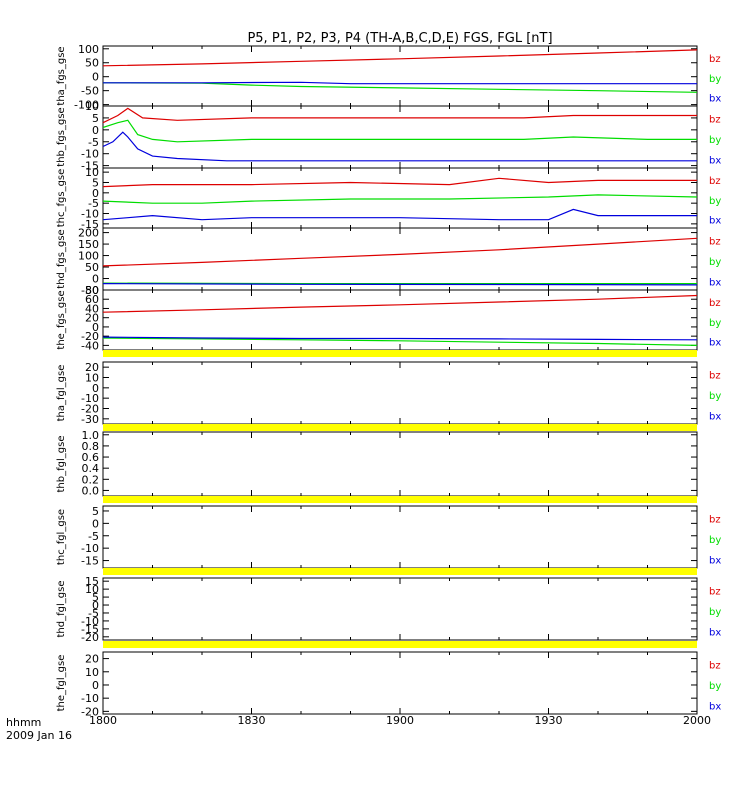  What do you see at coordinates (92, 299) in the screenshot?
I see `y-tick-label: 60` at bounding box center [92, 299].